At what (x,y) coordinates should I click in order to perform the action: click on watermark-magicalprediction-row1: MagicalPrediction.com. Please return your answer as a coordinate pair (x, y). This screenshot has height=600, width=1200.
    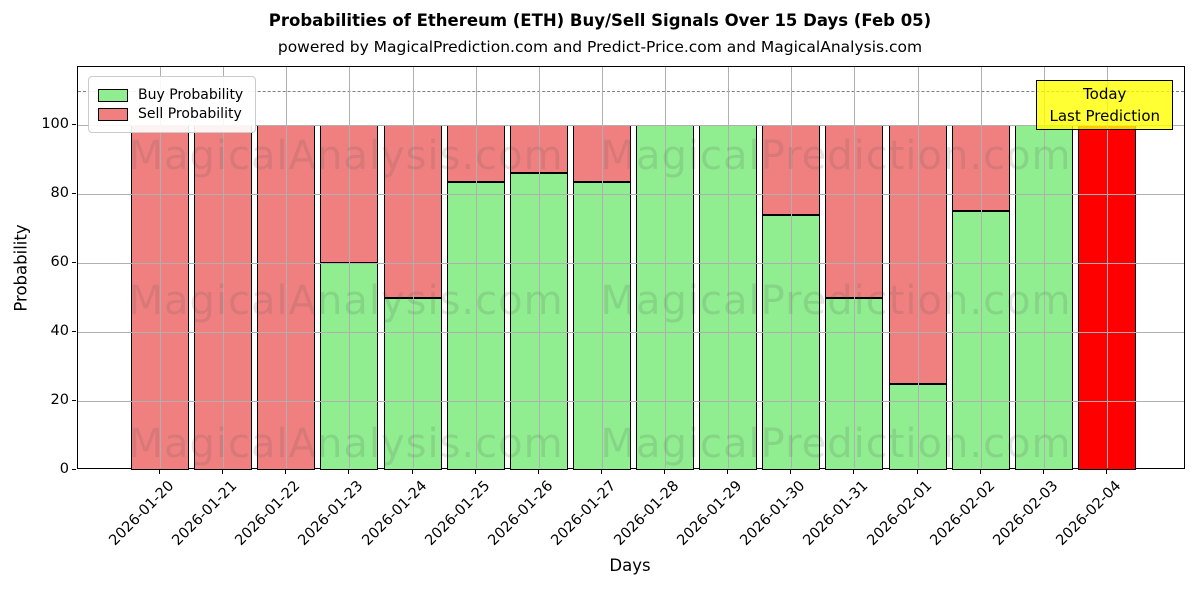
    Looking at the image, I should click on (836, 156).